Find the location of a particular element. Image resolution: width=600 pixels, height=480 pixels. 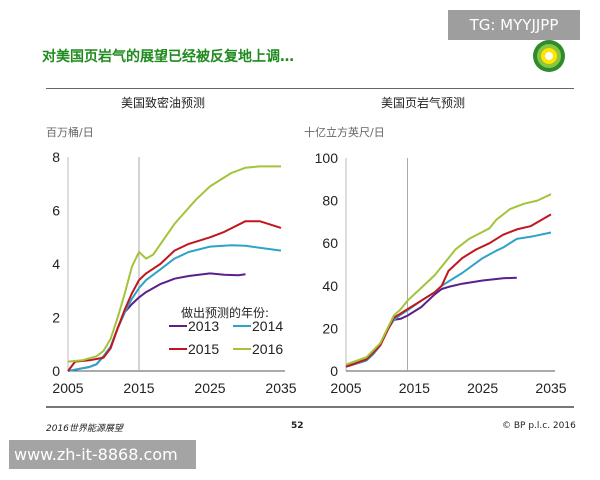

footer-left: 2016世界能源展望 is located at coordinates (84, 429).